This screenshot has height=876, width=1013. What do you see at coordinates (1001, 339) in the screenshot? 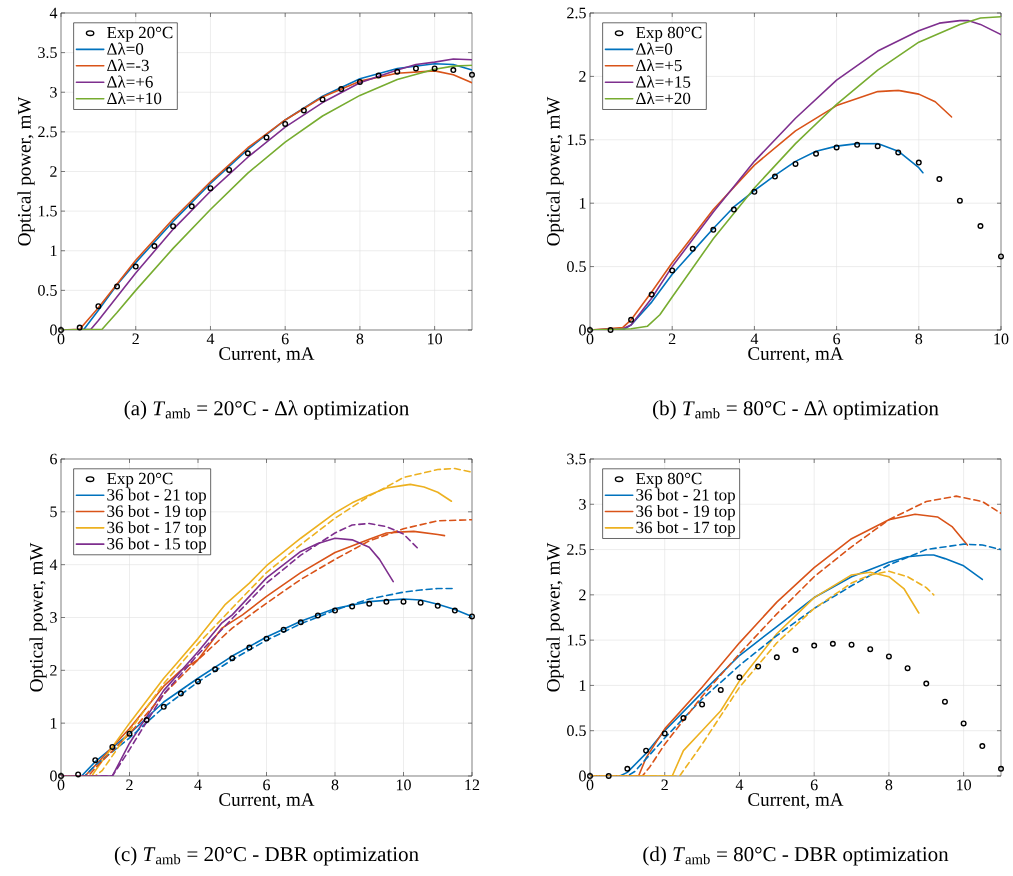
I see `x-tick-label: 10` at bounding box center [1001, 339].